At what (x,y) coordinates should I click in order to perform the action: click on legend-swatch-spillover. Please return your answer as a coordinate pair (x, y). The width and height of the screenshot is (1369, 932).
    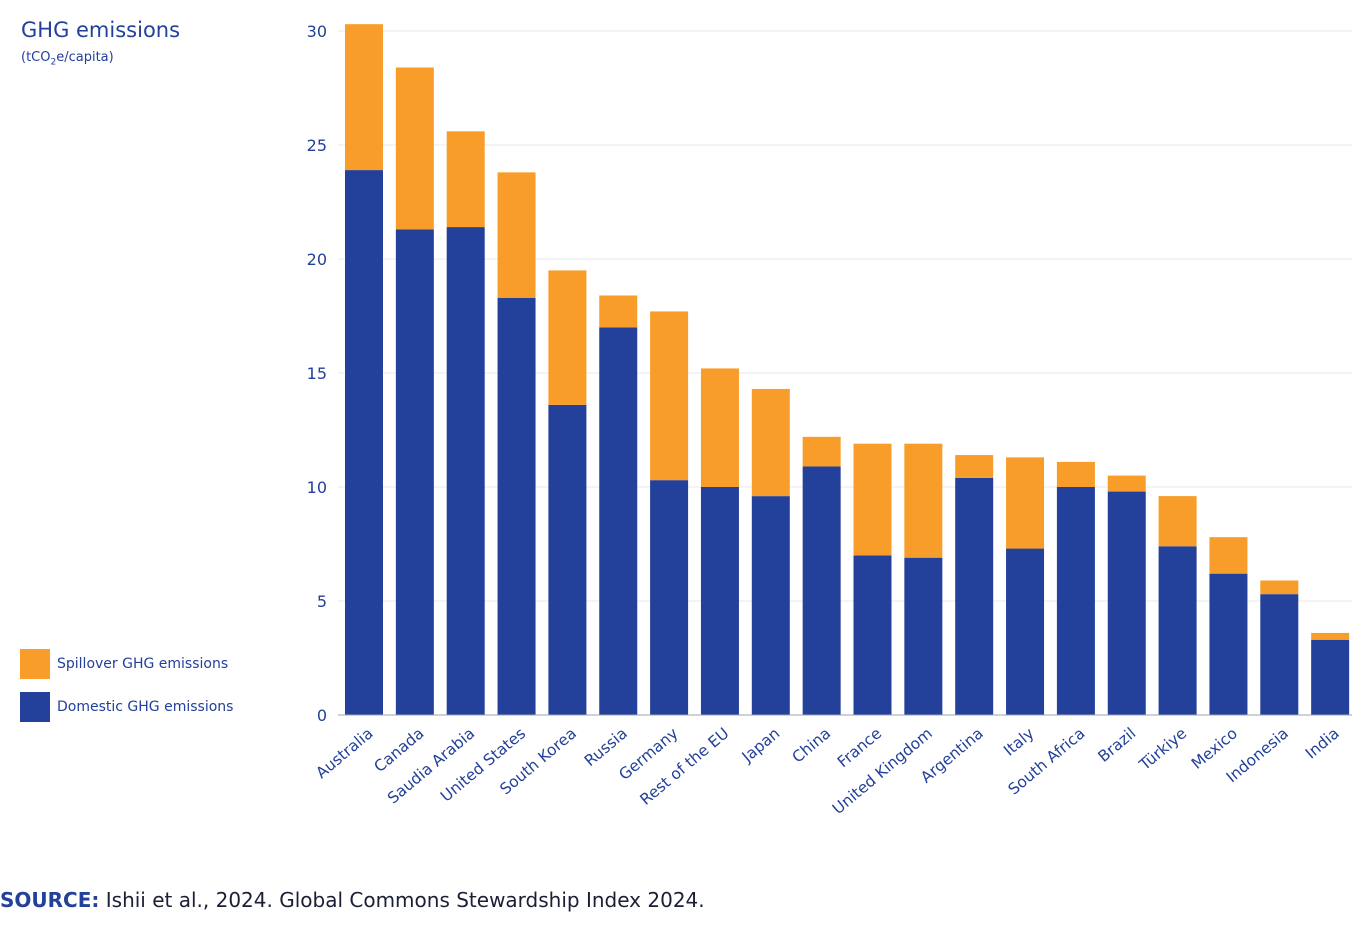
    Looking at the image, I should click on (35, 663).